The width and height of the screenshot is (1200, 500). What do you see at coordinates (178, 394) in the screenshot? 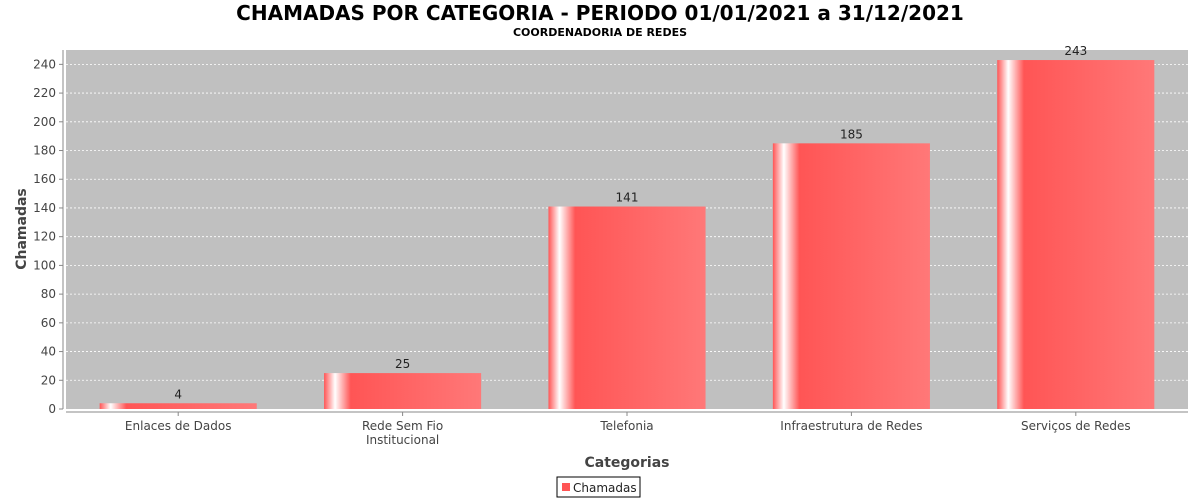
I see `data-label: 4` at bounding box center [178, 394].